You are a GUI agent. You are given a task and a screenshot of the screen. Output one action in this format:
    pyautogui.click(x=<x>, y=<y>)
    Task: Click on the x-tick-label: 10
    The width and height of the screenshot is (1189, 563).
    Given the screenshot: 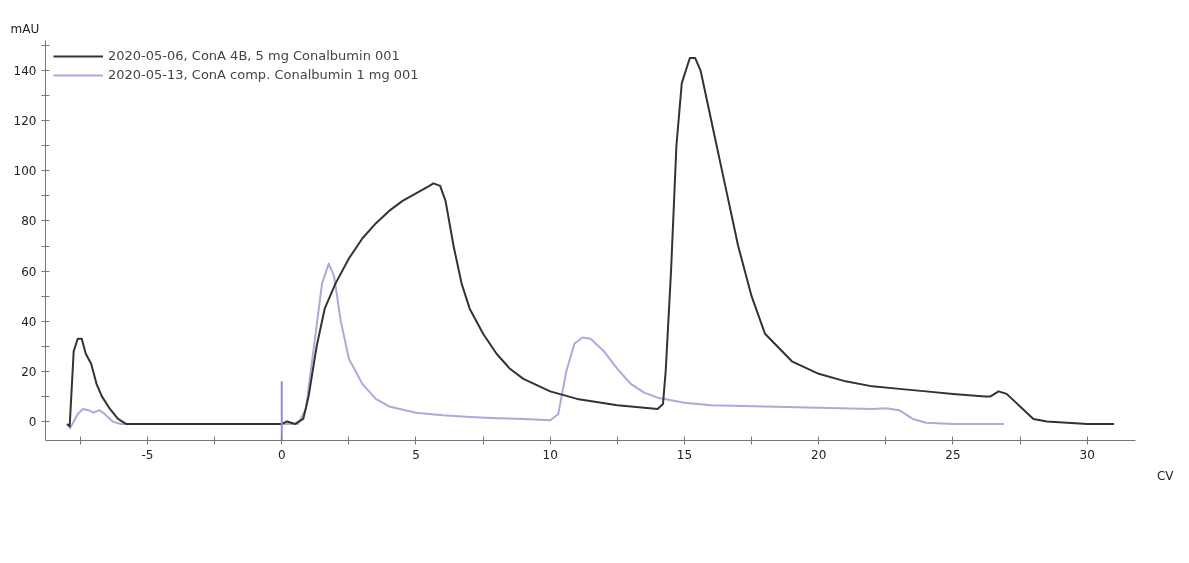 What is the action you would take?
    pyautogui.click(x=550, y=454)
    